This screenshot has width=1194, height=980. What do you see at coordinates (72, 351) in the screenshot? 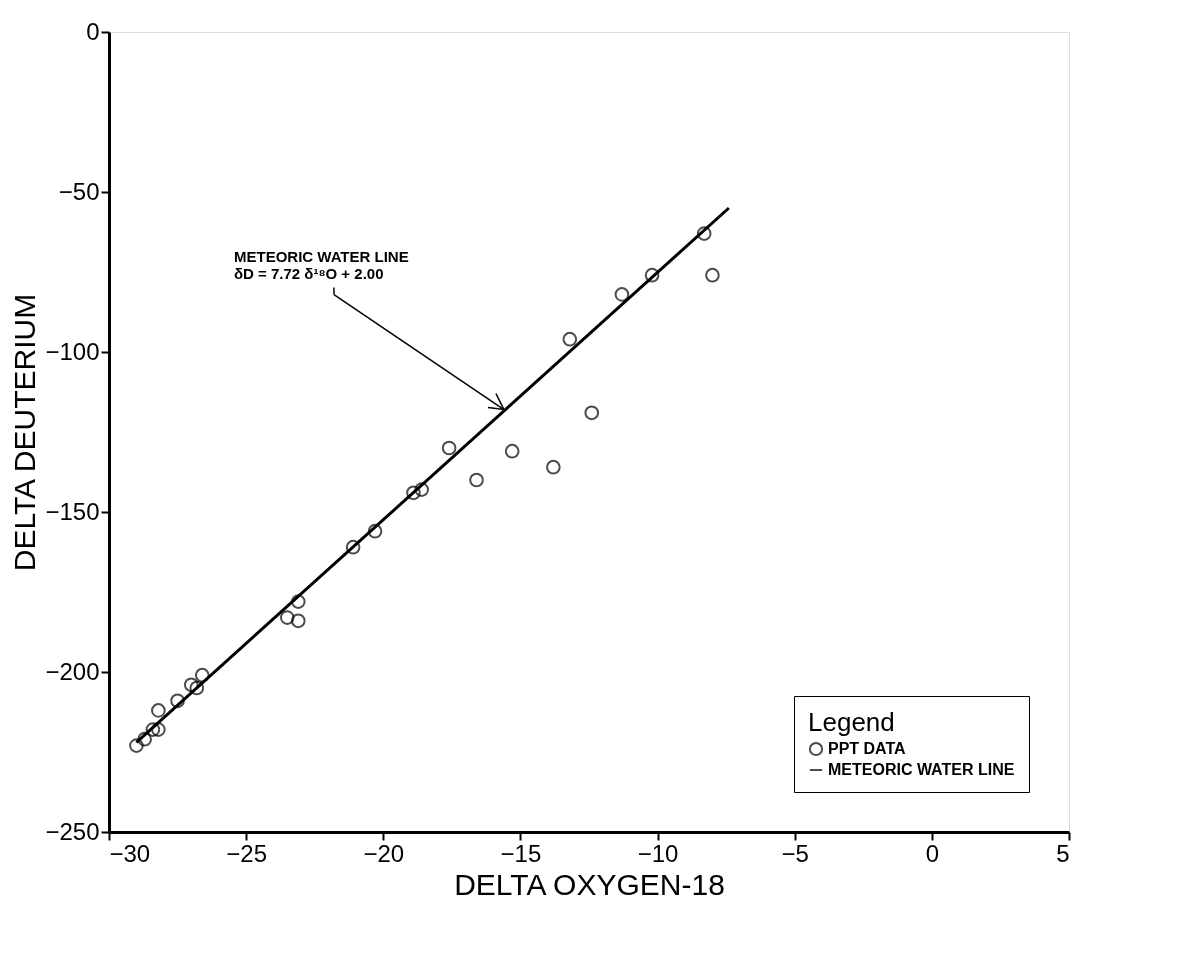
I see `y-tick-label: −100` at bounding box center [72, 351].